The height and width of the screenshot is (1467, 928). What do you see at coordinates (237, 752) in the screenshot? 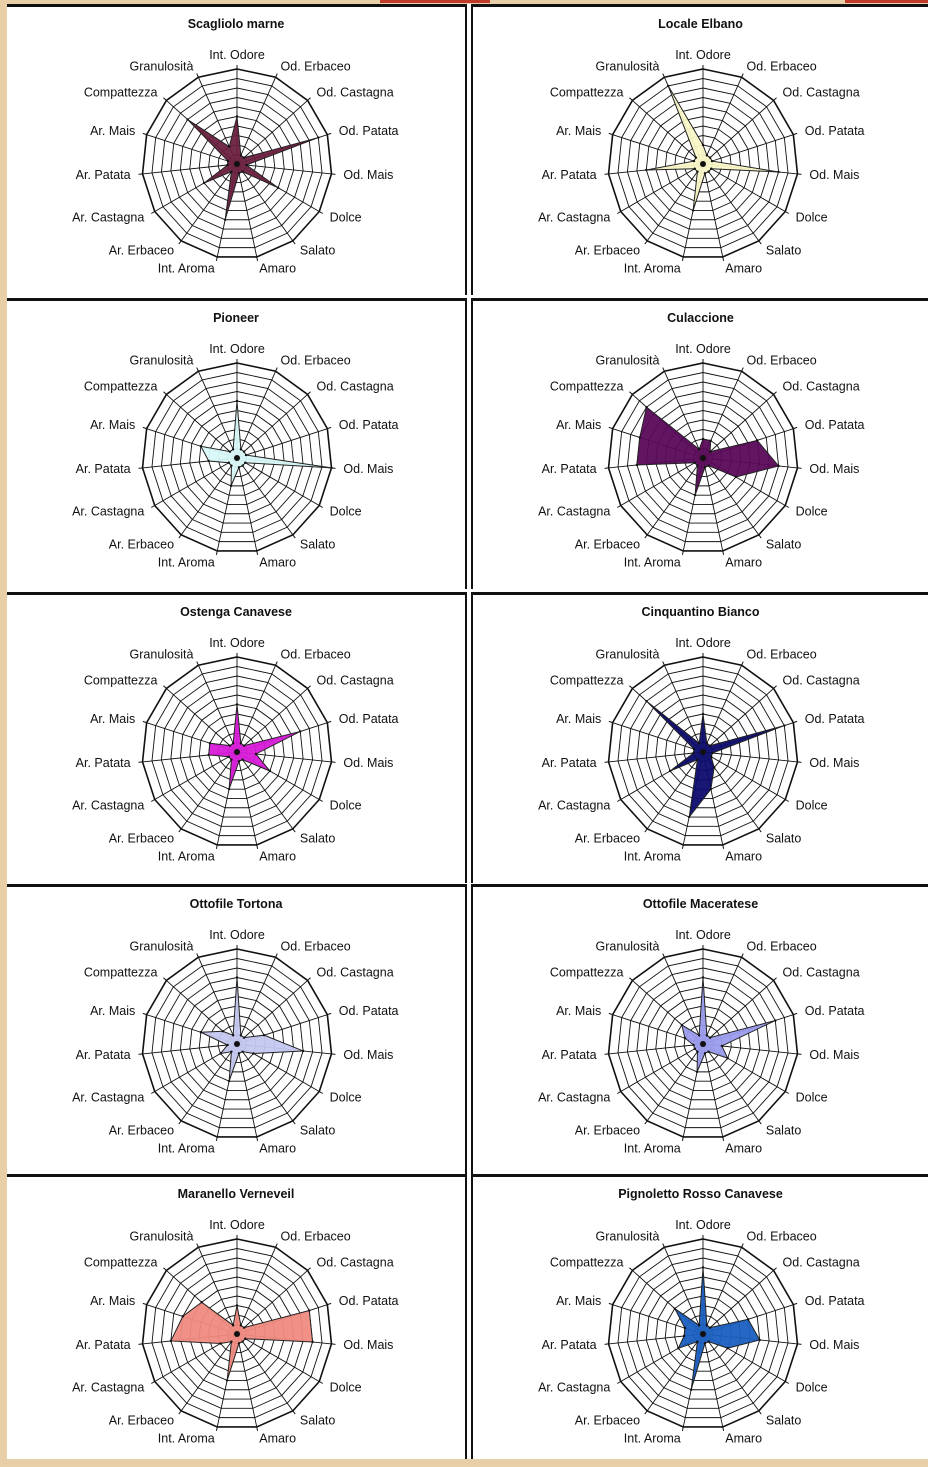
I see `center-marker` at bounding box center [237, 752].